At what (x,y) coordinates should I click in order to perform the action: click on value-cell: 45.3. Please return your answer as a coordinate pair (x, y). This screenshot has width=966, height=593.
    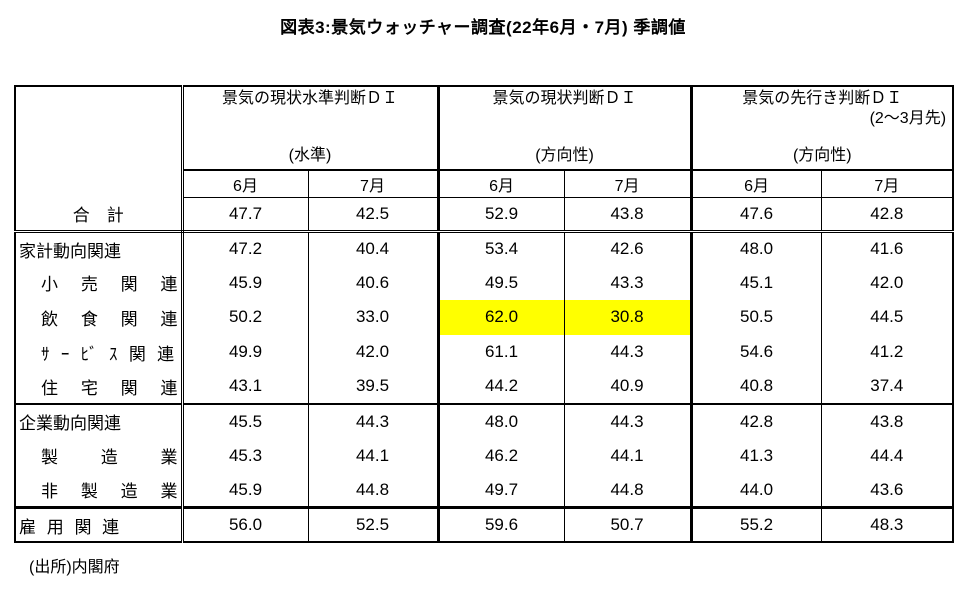
    Looking at the image, I should click on (245, 455).